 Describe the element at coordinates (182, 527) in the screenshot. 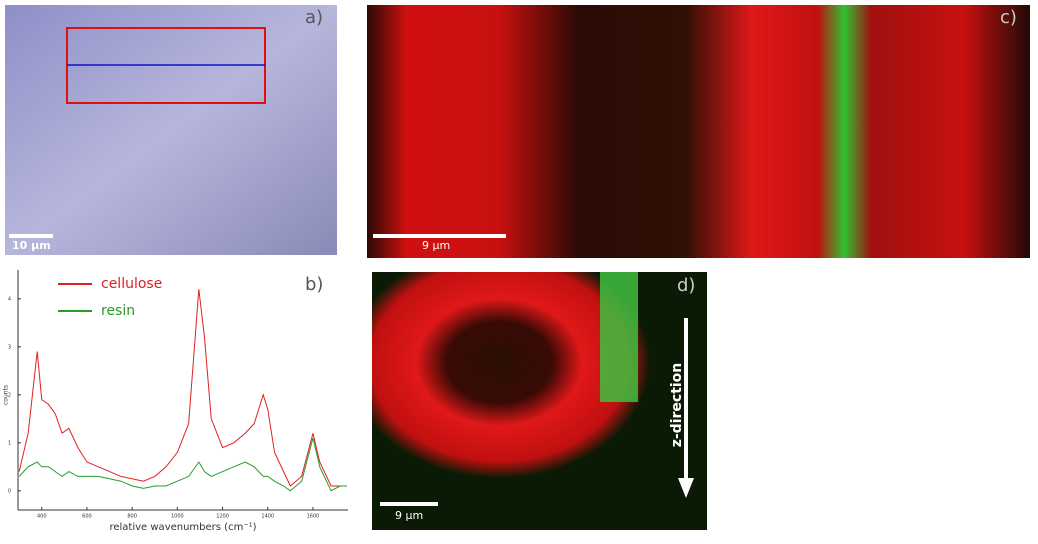

I see `x-axis-label: relative wavenumbers (cm⁻¹)` at that location.